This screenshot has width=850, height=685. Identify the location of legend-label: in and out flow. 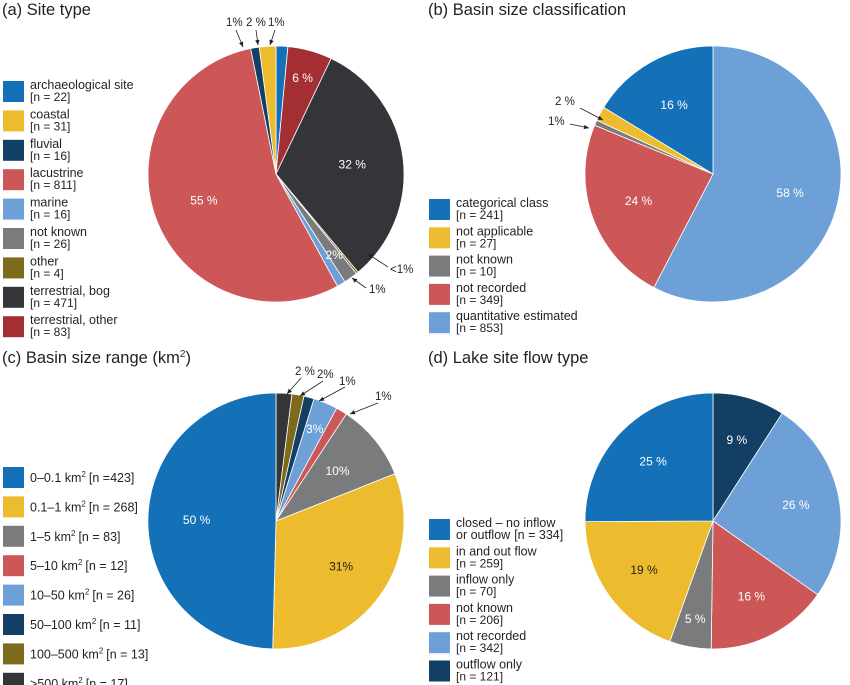
(497, 551).